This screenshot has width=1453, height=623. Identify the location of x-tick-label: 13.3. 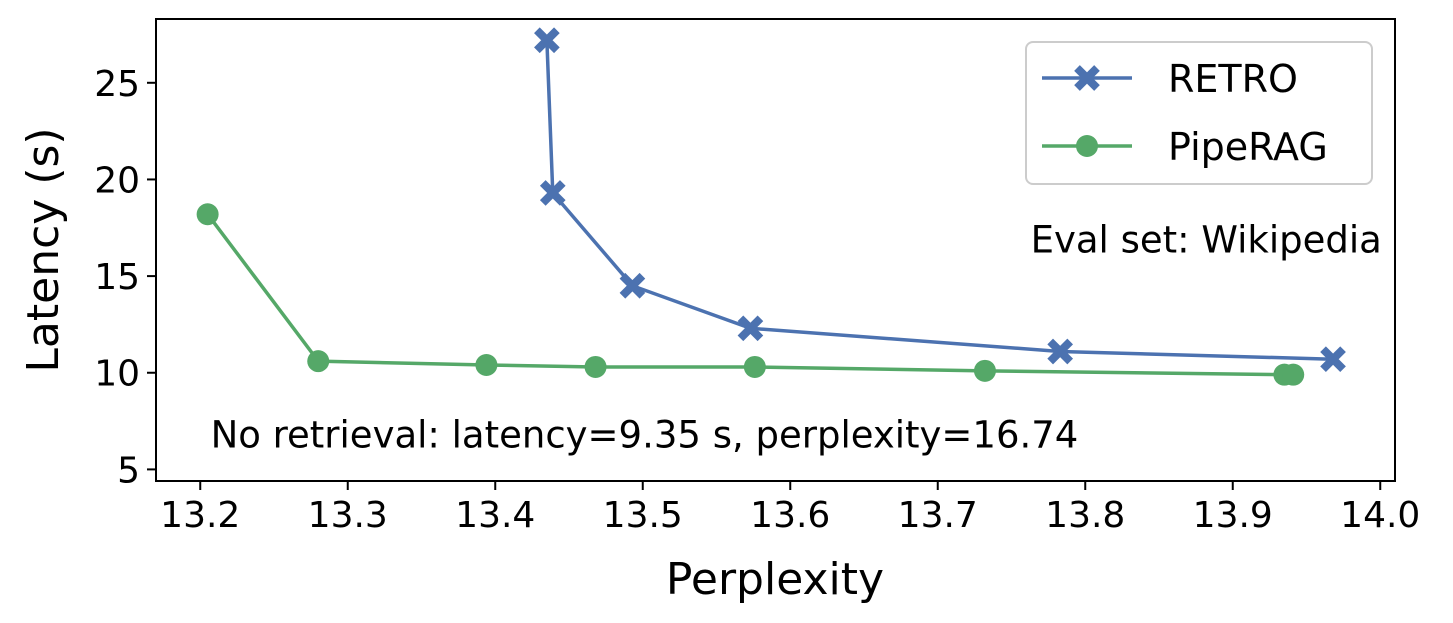
(348, 515).